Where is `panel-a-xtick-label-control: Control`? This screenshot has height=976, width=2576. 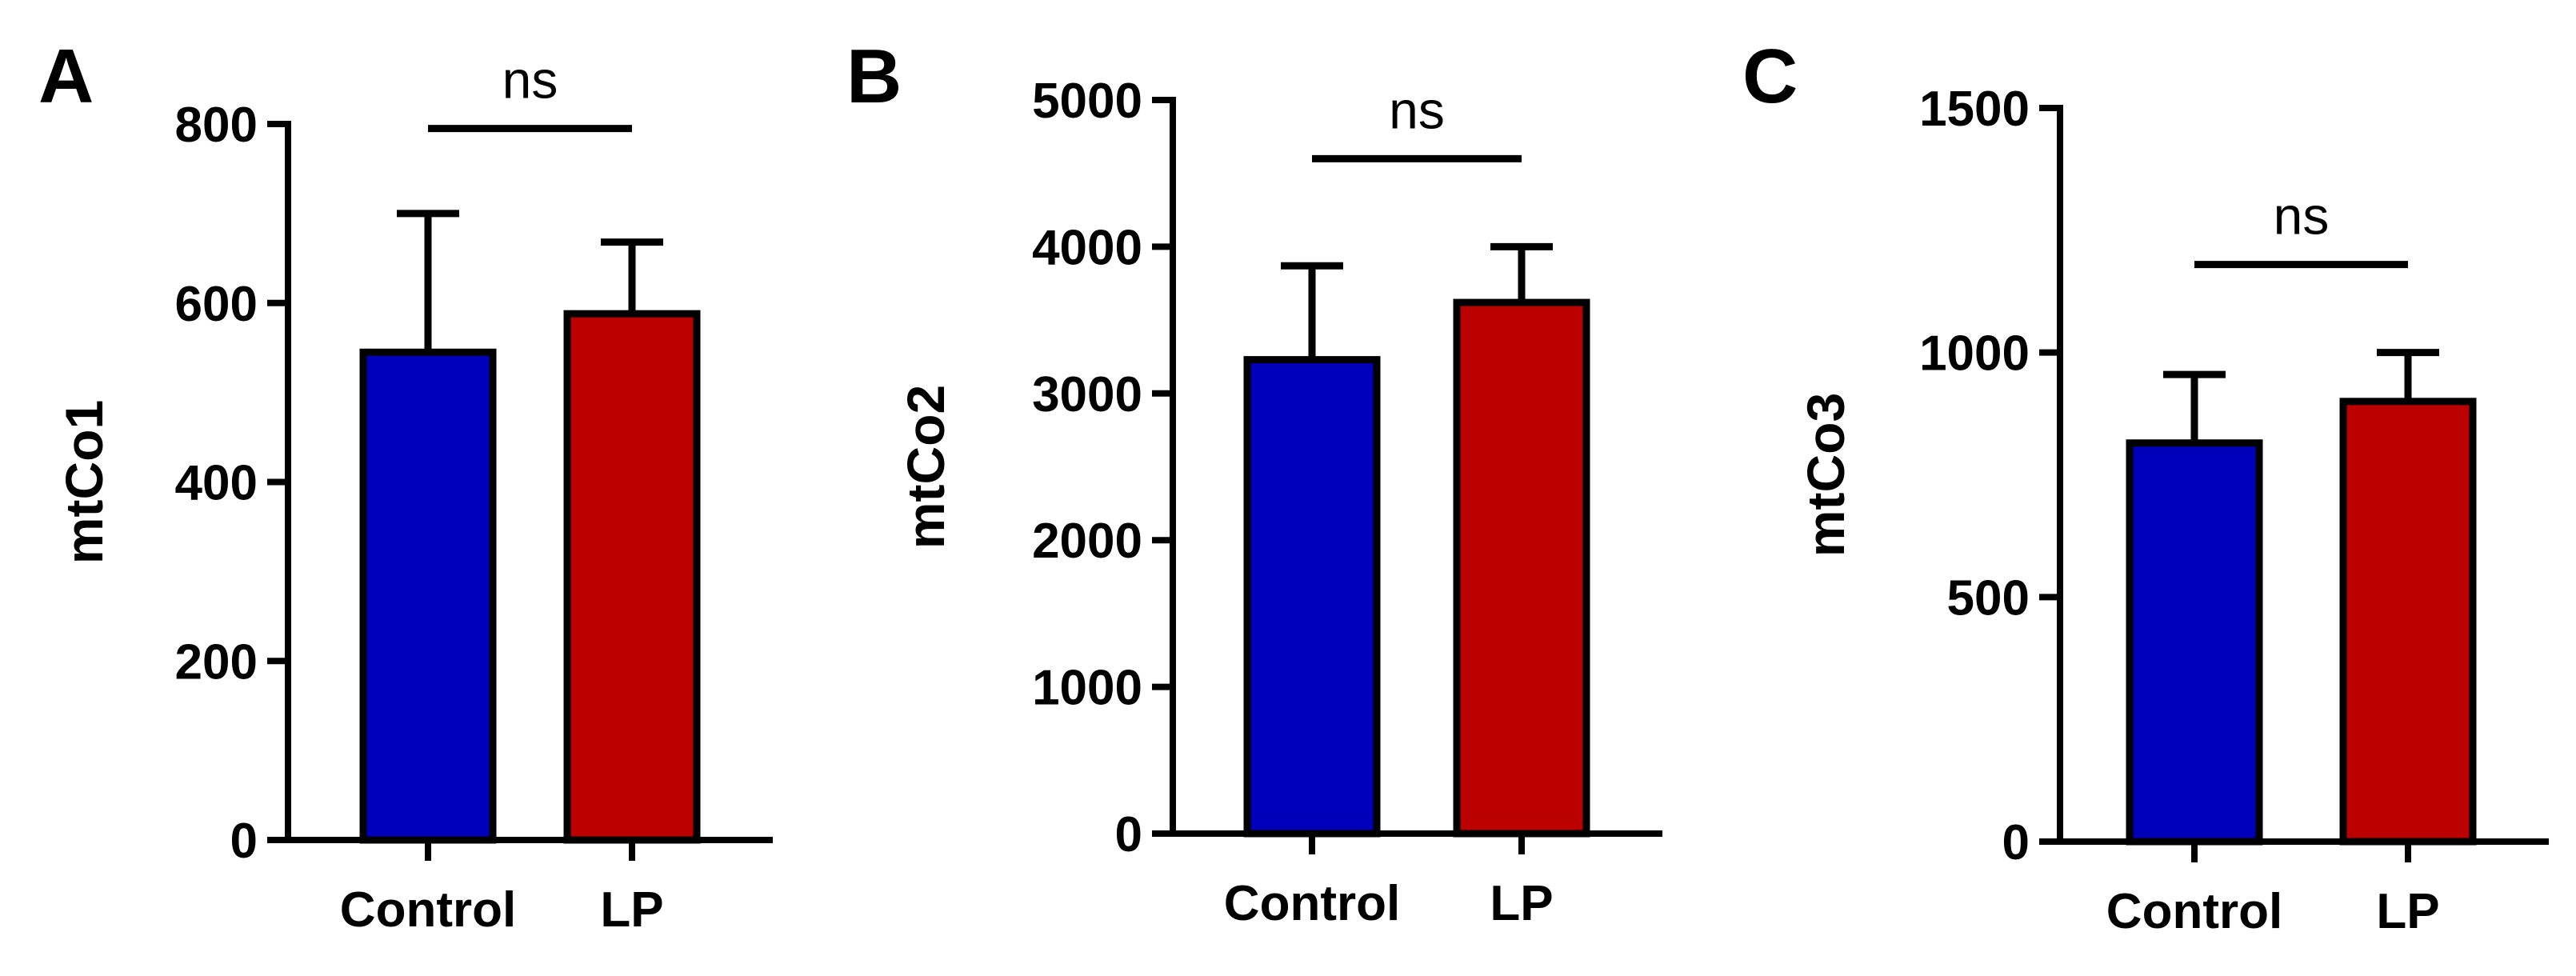
panel-a-xtick-label-control: Control is located at coordinates (428, 910).